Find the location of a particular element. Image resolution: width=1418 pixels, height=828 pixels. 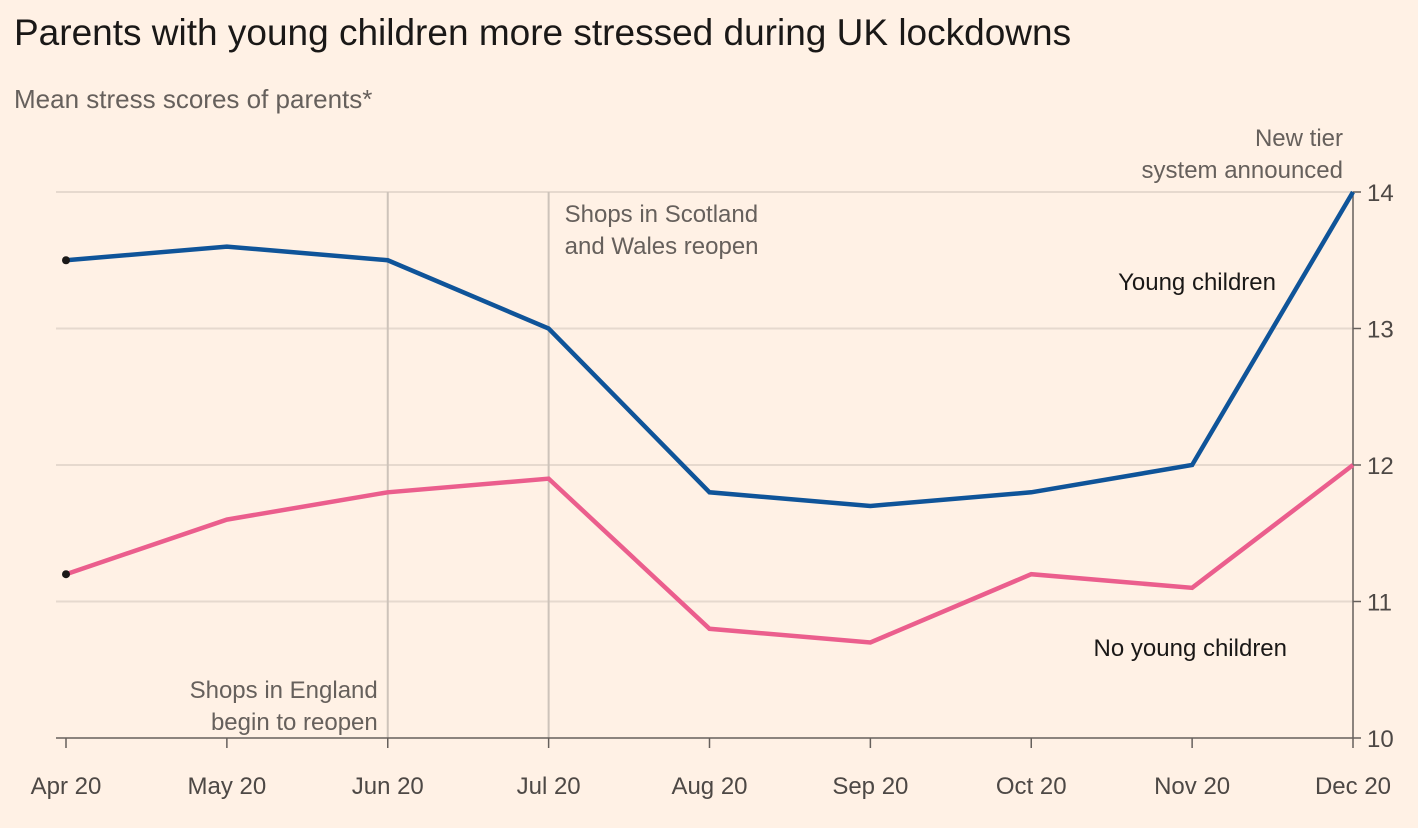

annotation-0-line-1: begin to reopen is located at coordinates (294, 722).